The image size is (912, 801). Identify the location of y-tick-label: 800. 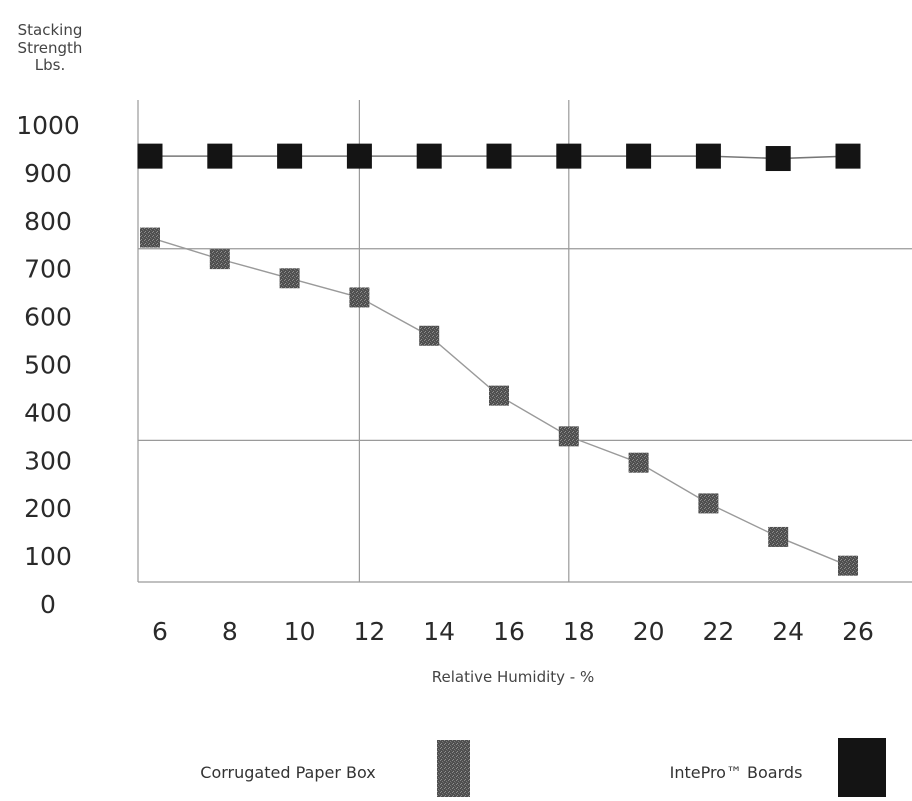
(48, 221).